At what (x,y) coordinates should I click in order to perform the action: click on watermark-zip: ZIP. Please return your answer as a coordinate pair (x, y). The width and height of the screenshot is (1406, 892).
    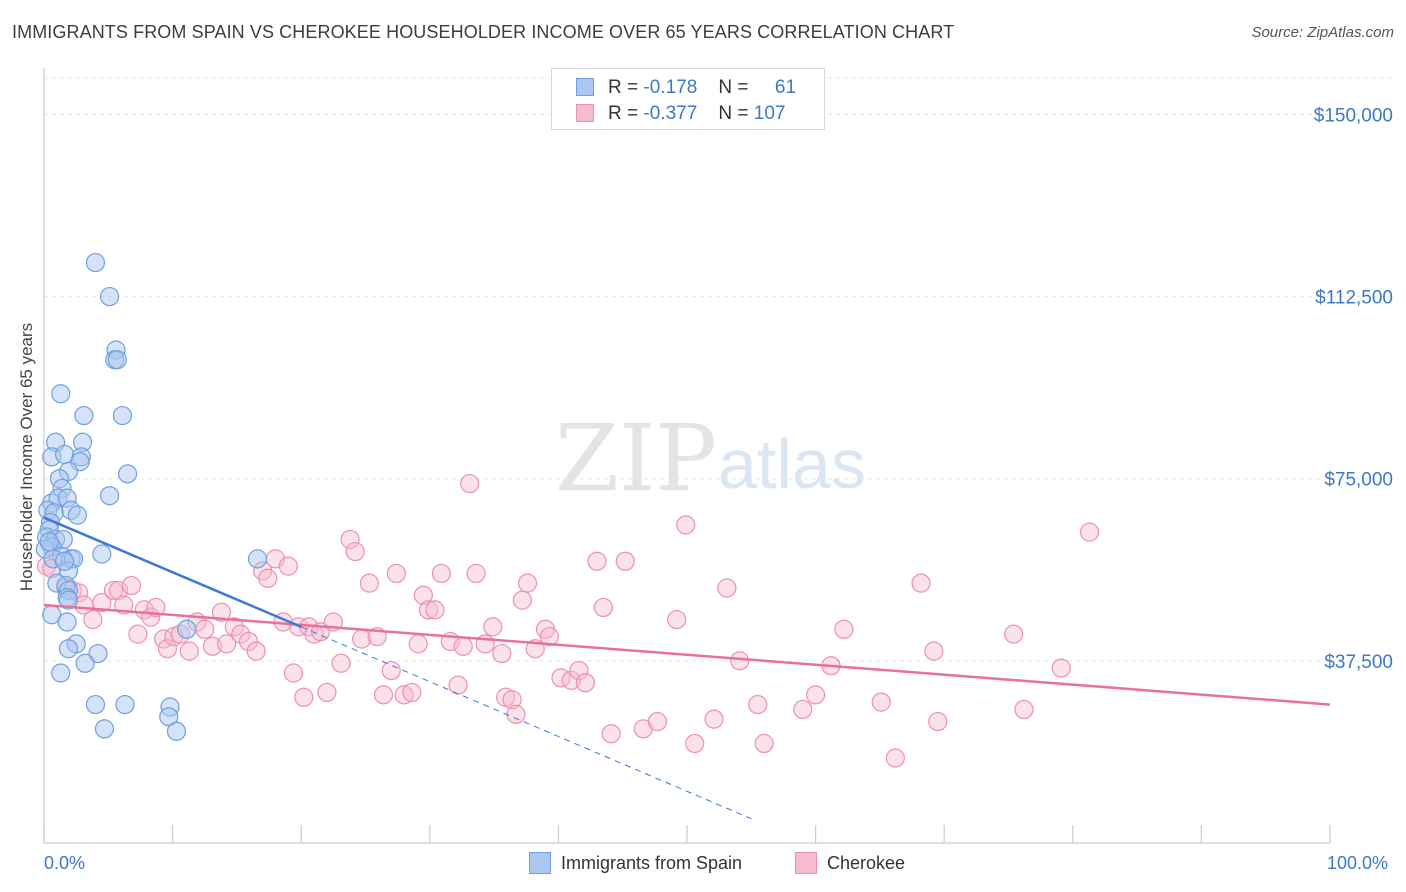
    Looking at the image, I should click on (636, 458).